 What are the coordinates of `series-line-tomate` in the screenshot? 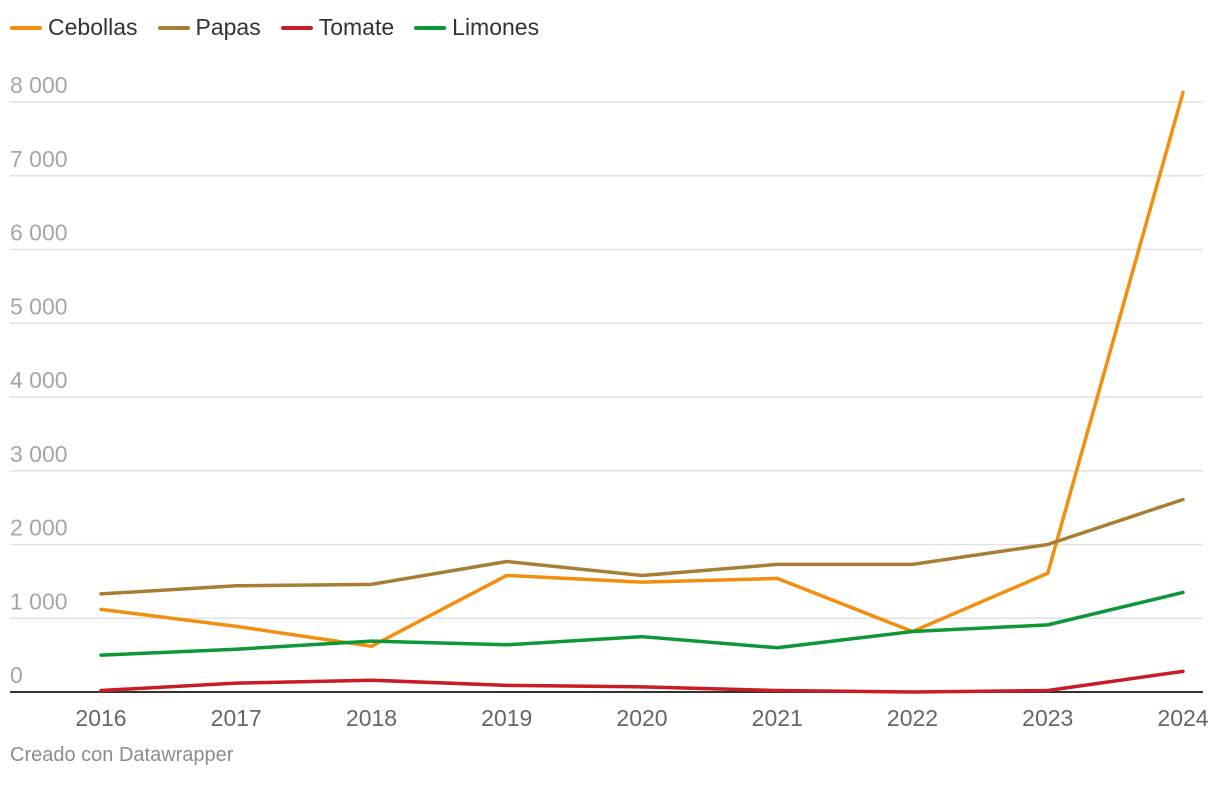 It's located at (642, 681).